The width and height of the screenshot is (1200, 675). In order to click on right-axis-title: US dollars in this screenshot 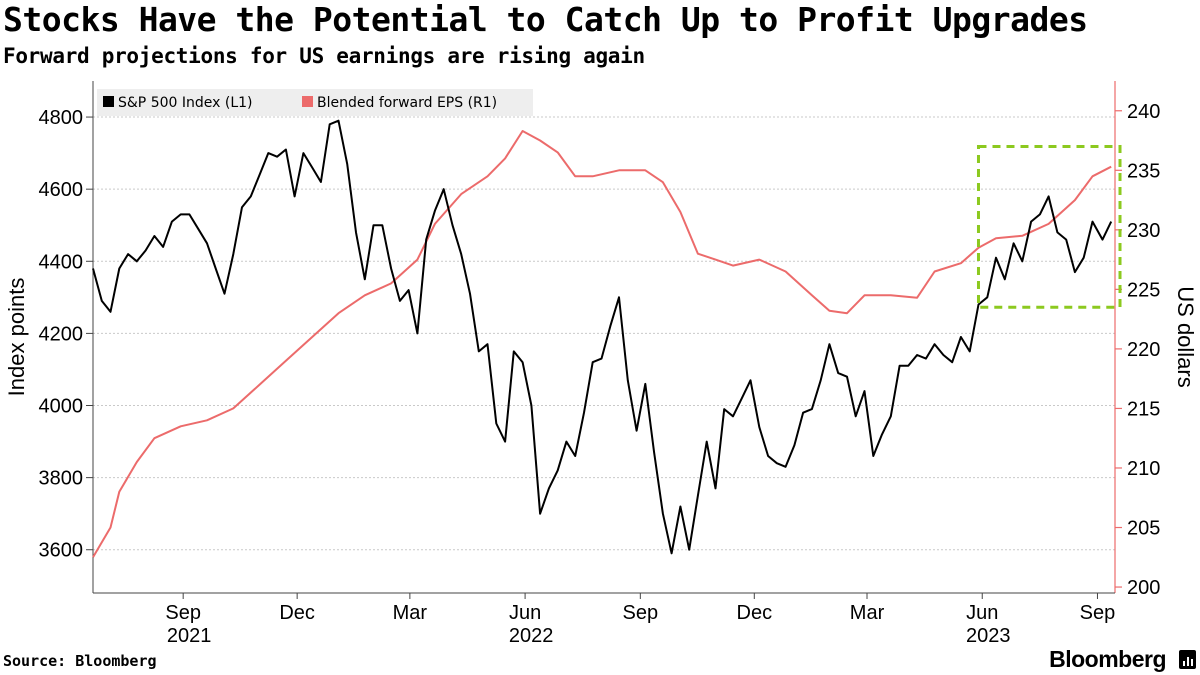, I will do `click(1185, 336)`.